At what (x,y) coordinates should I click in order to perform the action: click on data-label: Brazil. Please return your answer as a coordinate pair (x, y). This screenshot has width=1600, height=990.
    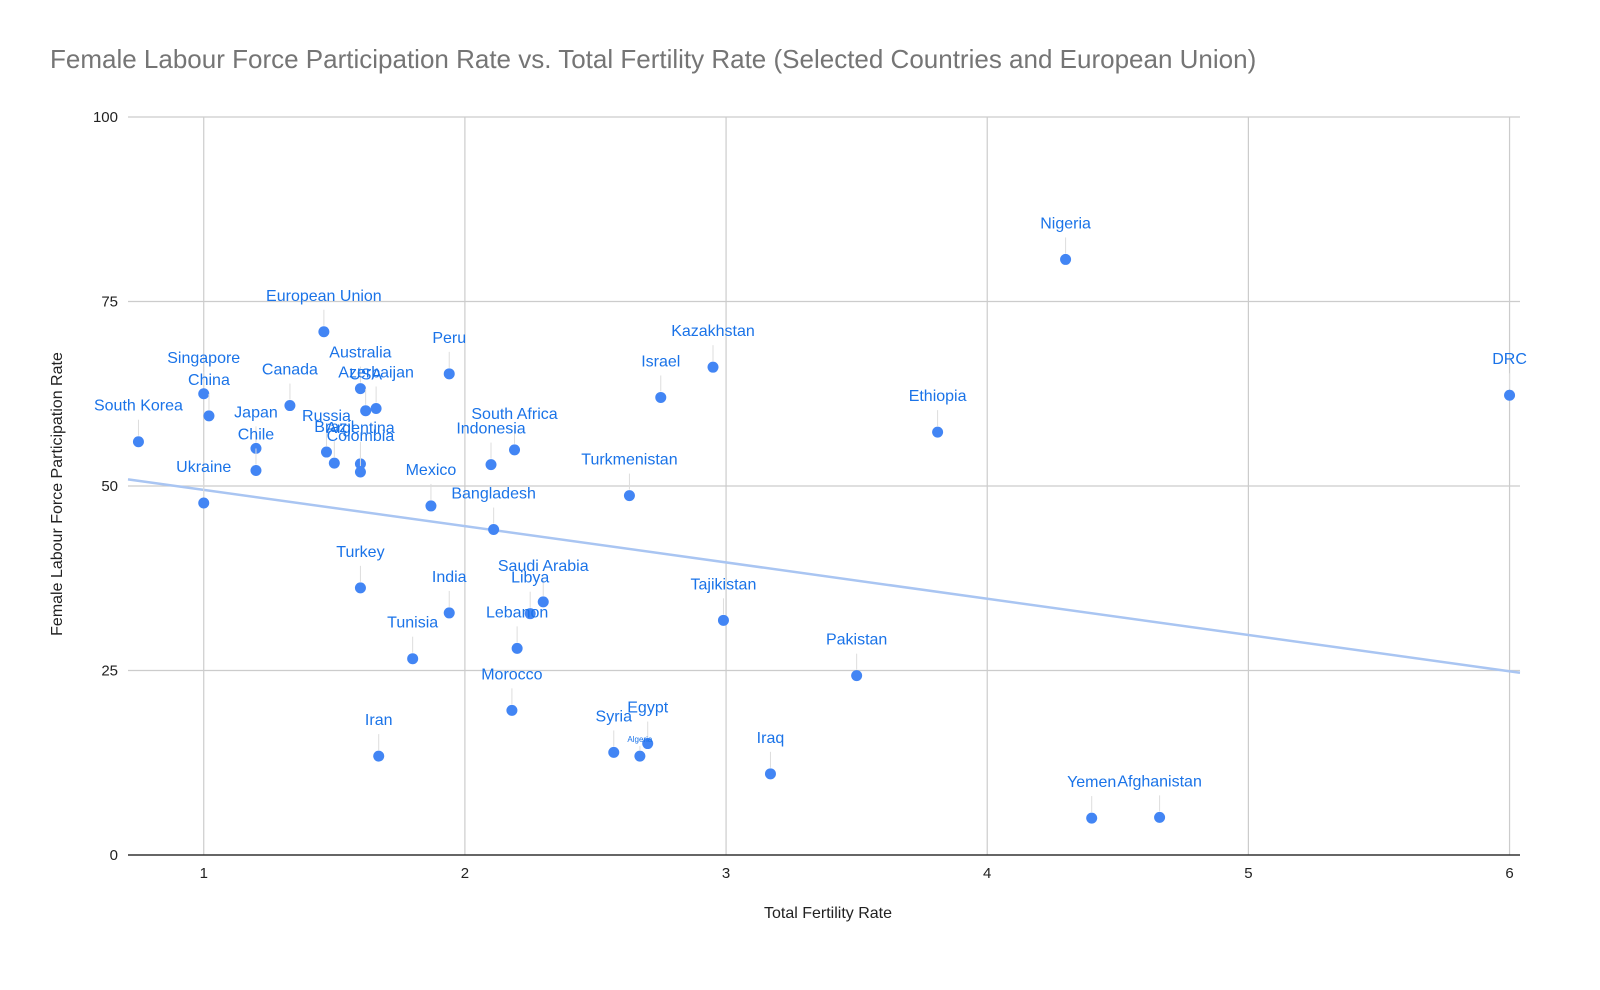
    Looking at the image, I should click on (334, 427).